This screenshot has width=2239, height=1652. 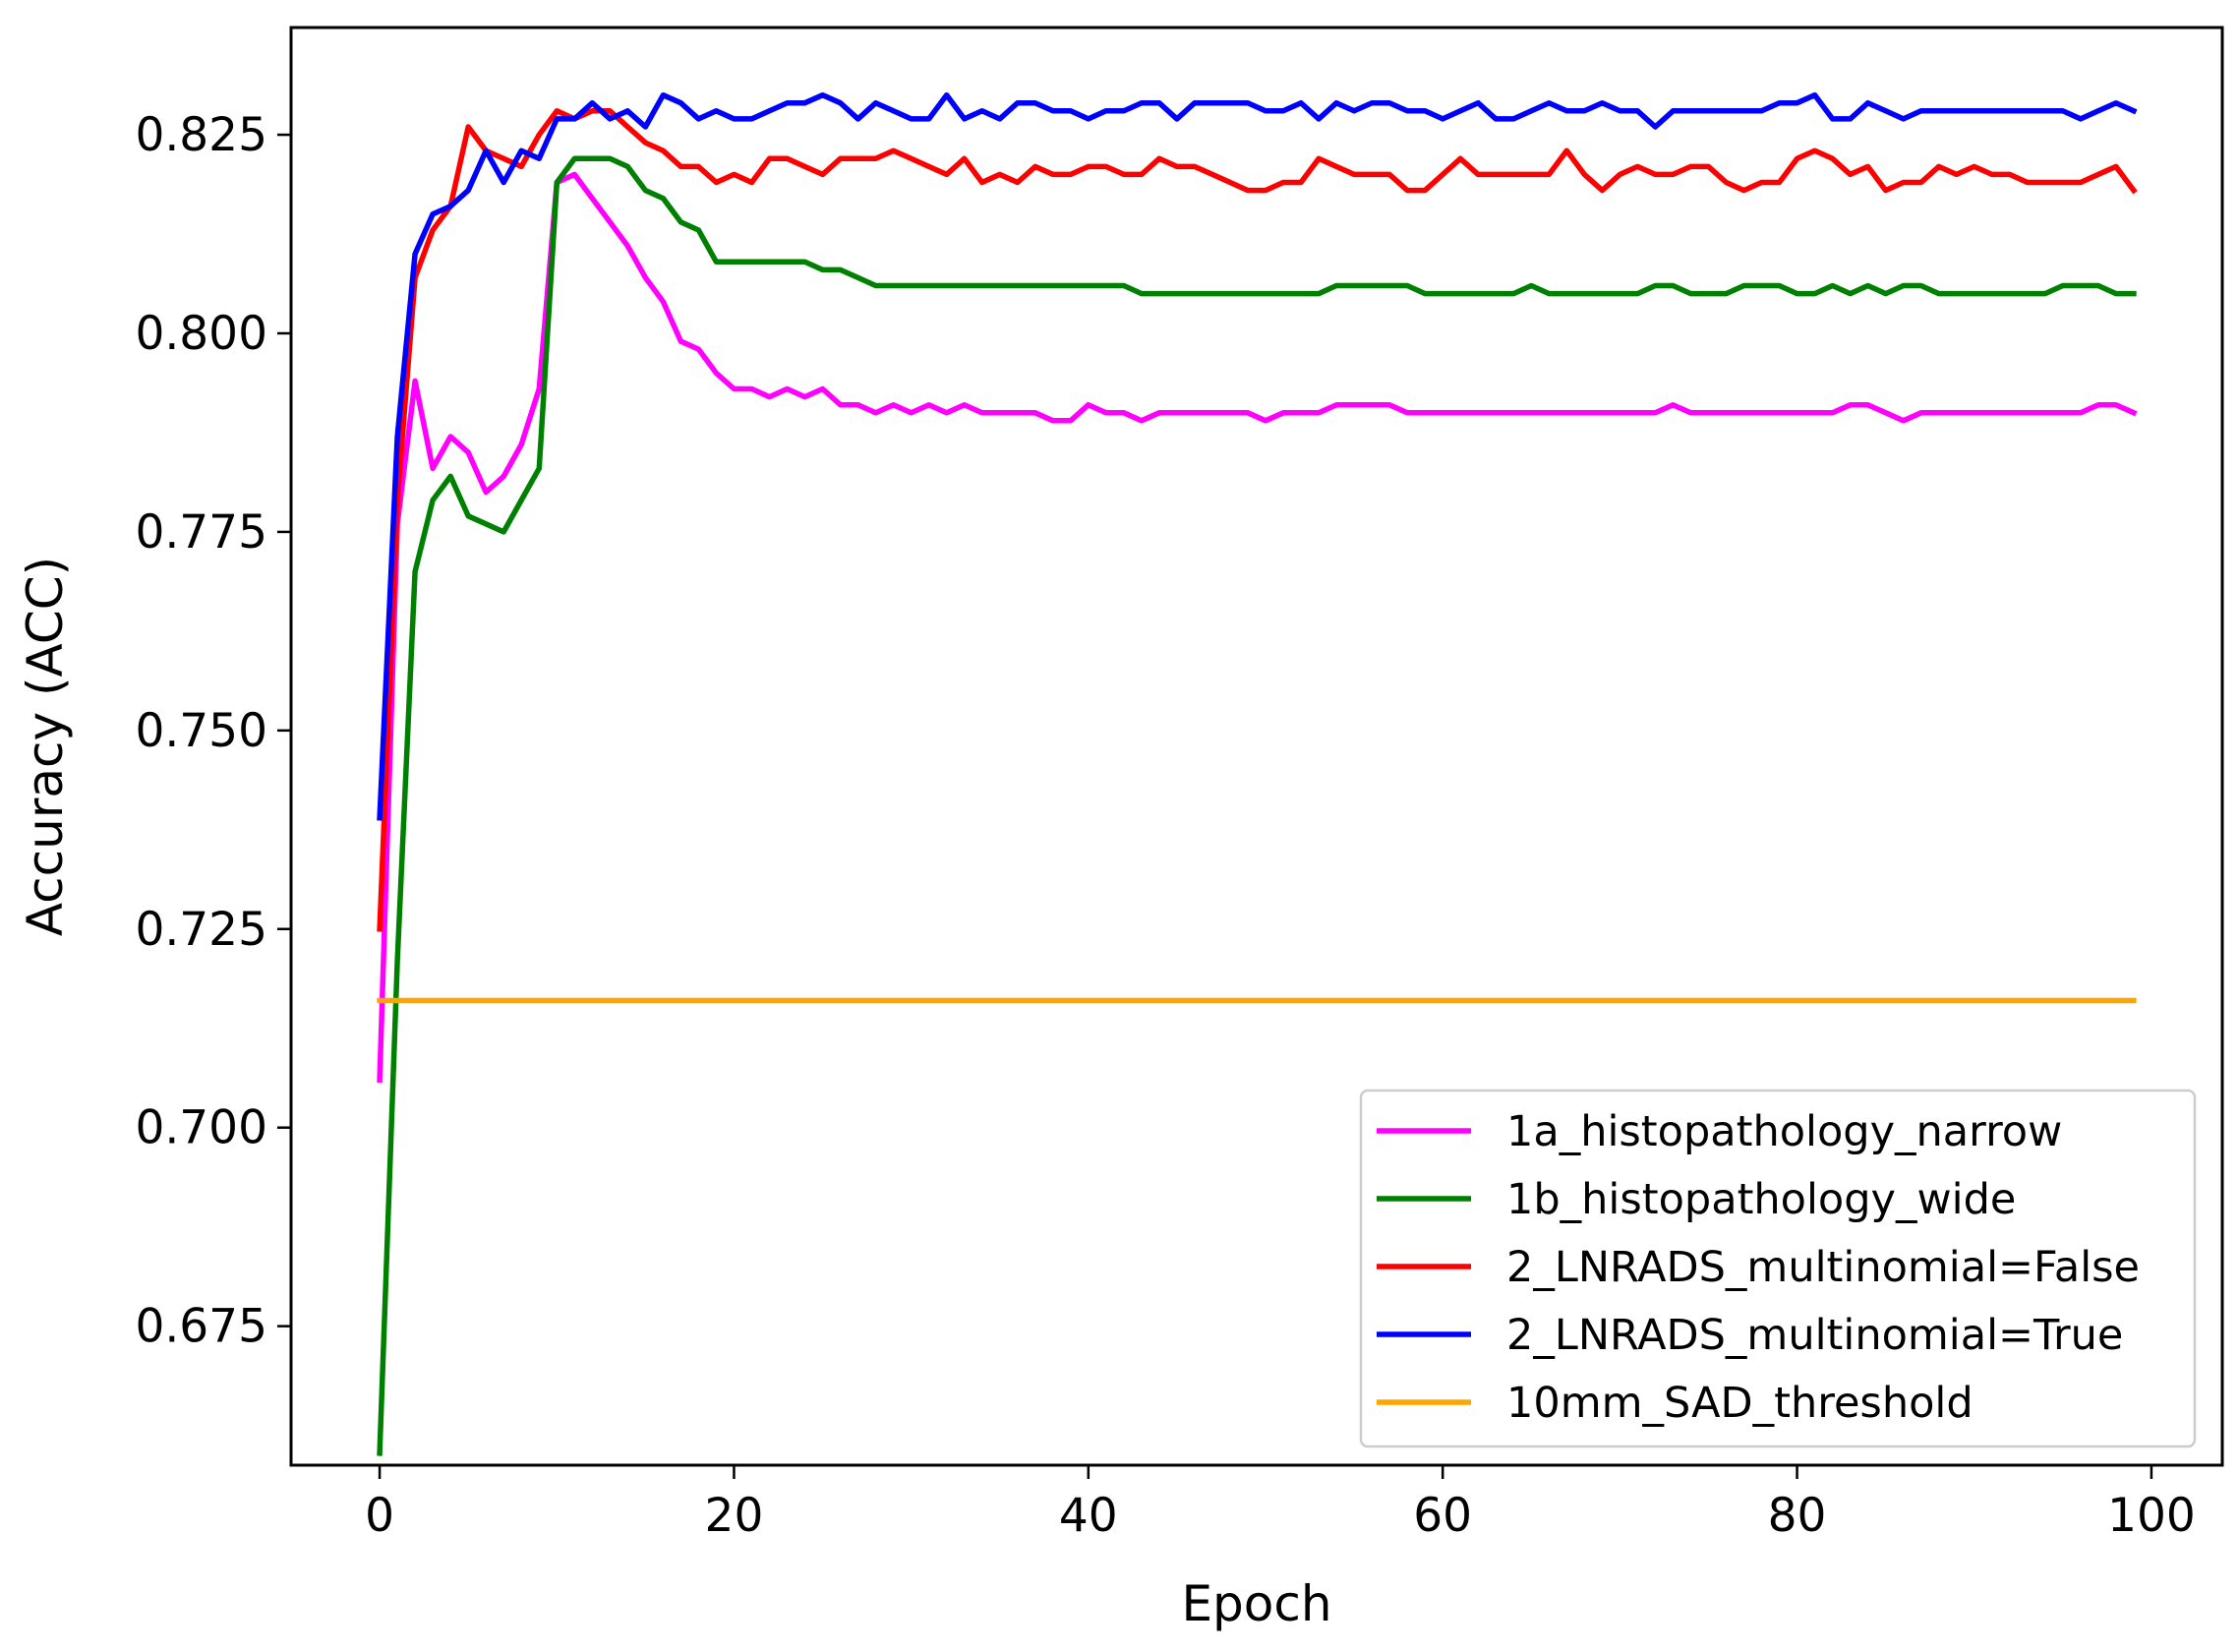 I want to click on x-tick-label: 20, so click(x=734, y=1516).